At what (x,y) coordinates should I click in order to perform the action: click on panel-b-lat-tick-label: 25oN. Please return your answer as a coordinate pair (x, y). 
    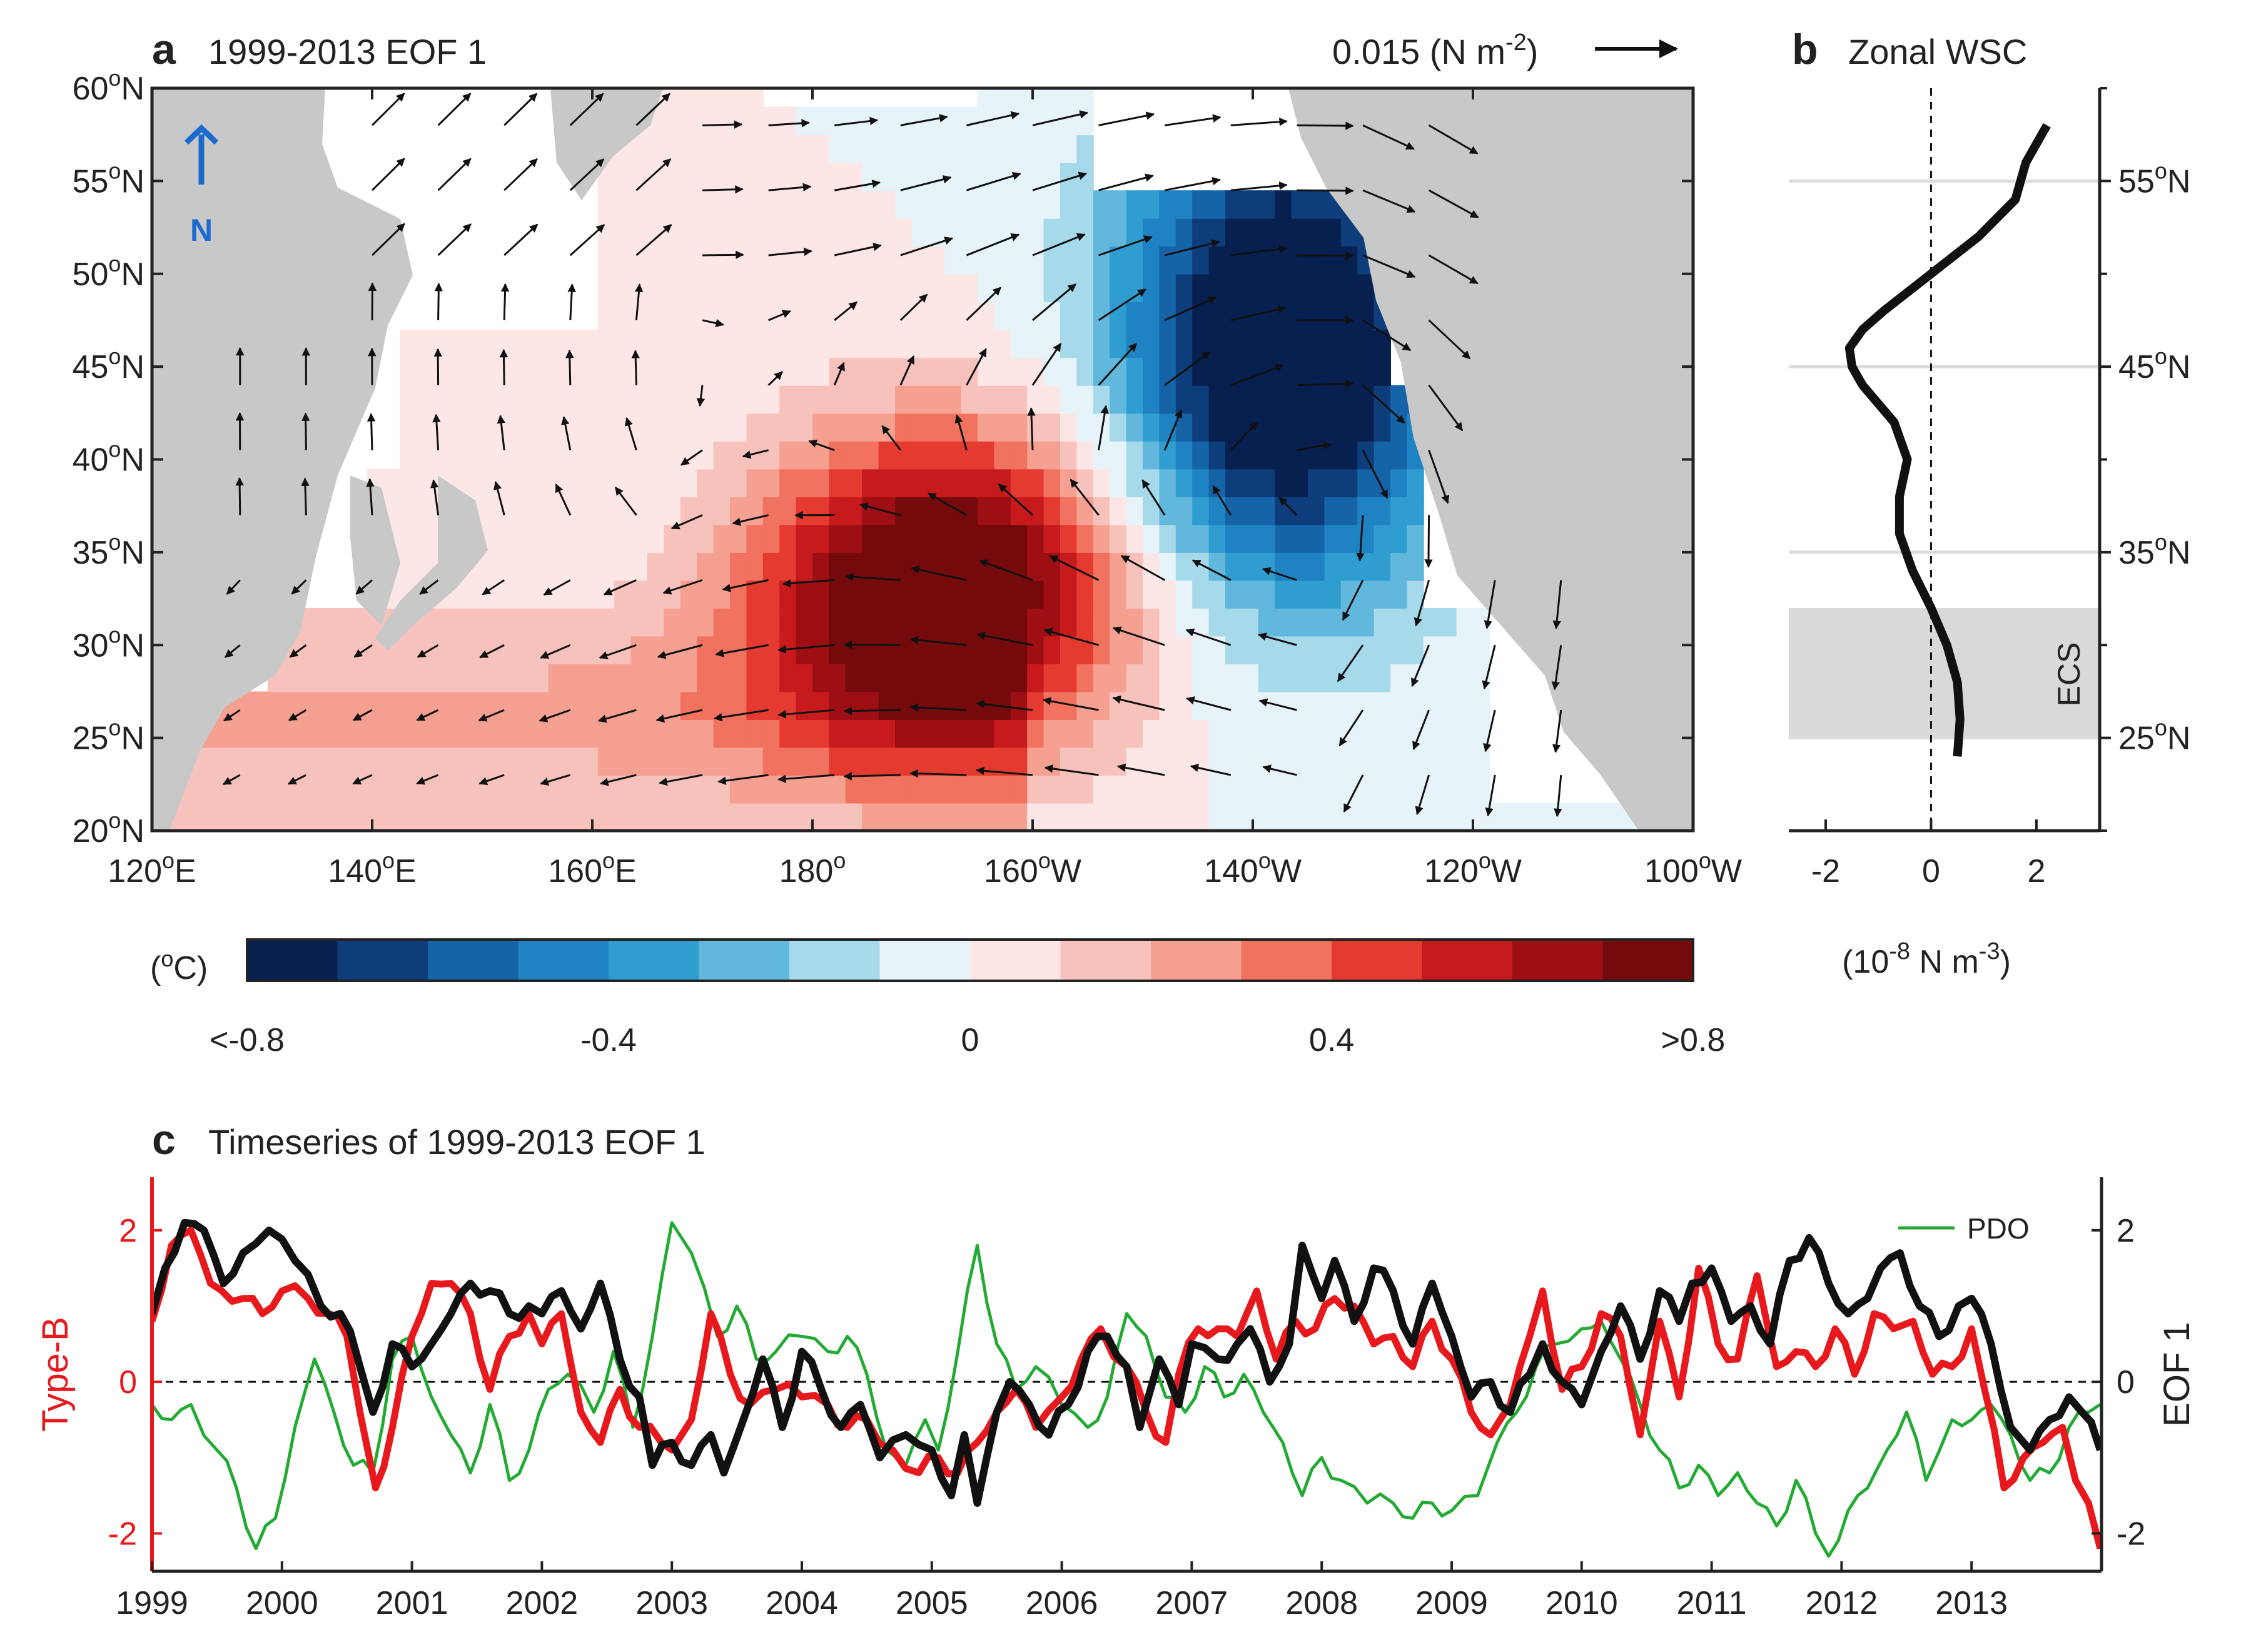
    Looking at the image, I should click on (2154, 736).